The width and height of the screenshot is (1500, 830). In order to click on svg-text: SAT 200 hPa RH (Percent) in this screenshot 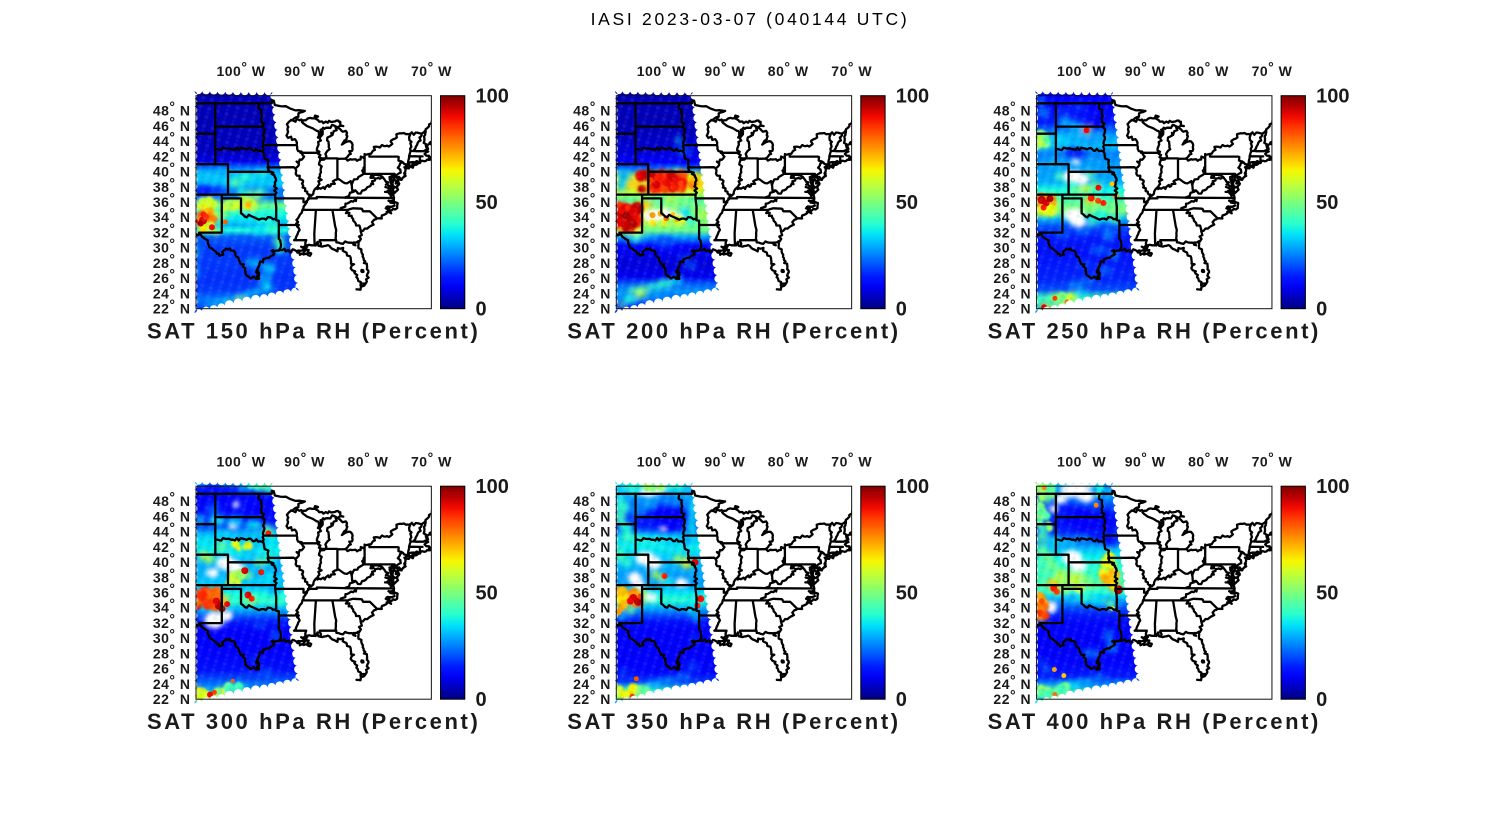, I will do `click(733, 330)`.